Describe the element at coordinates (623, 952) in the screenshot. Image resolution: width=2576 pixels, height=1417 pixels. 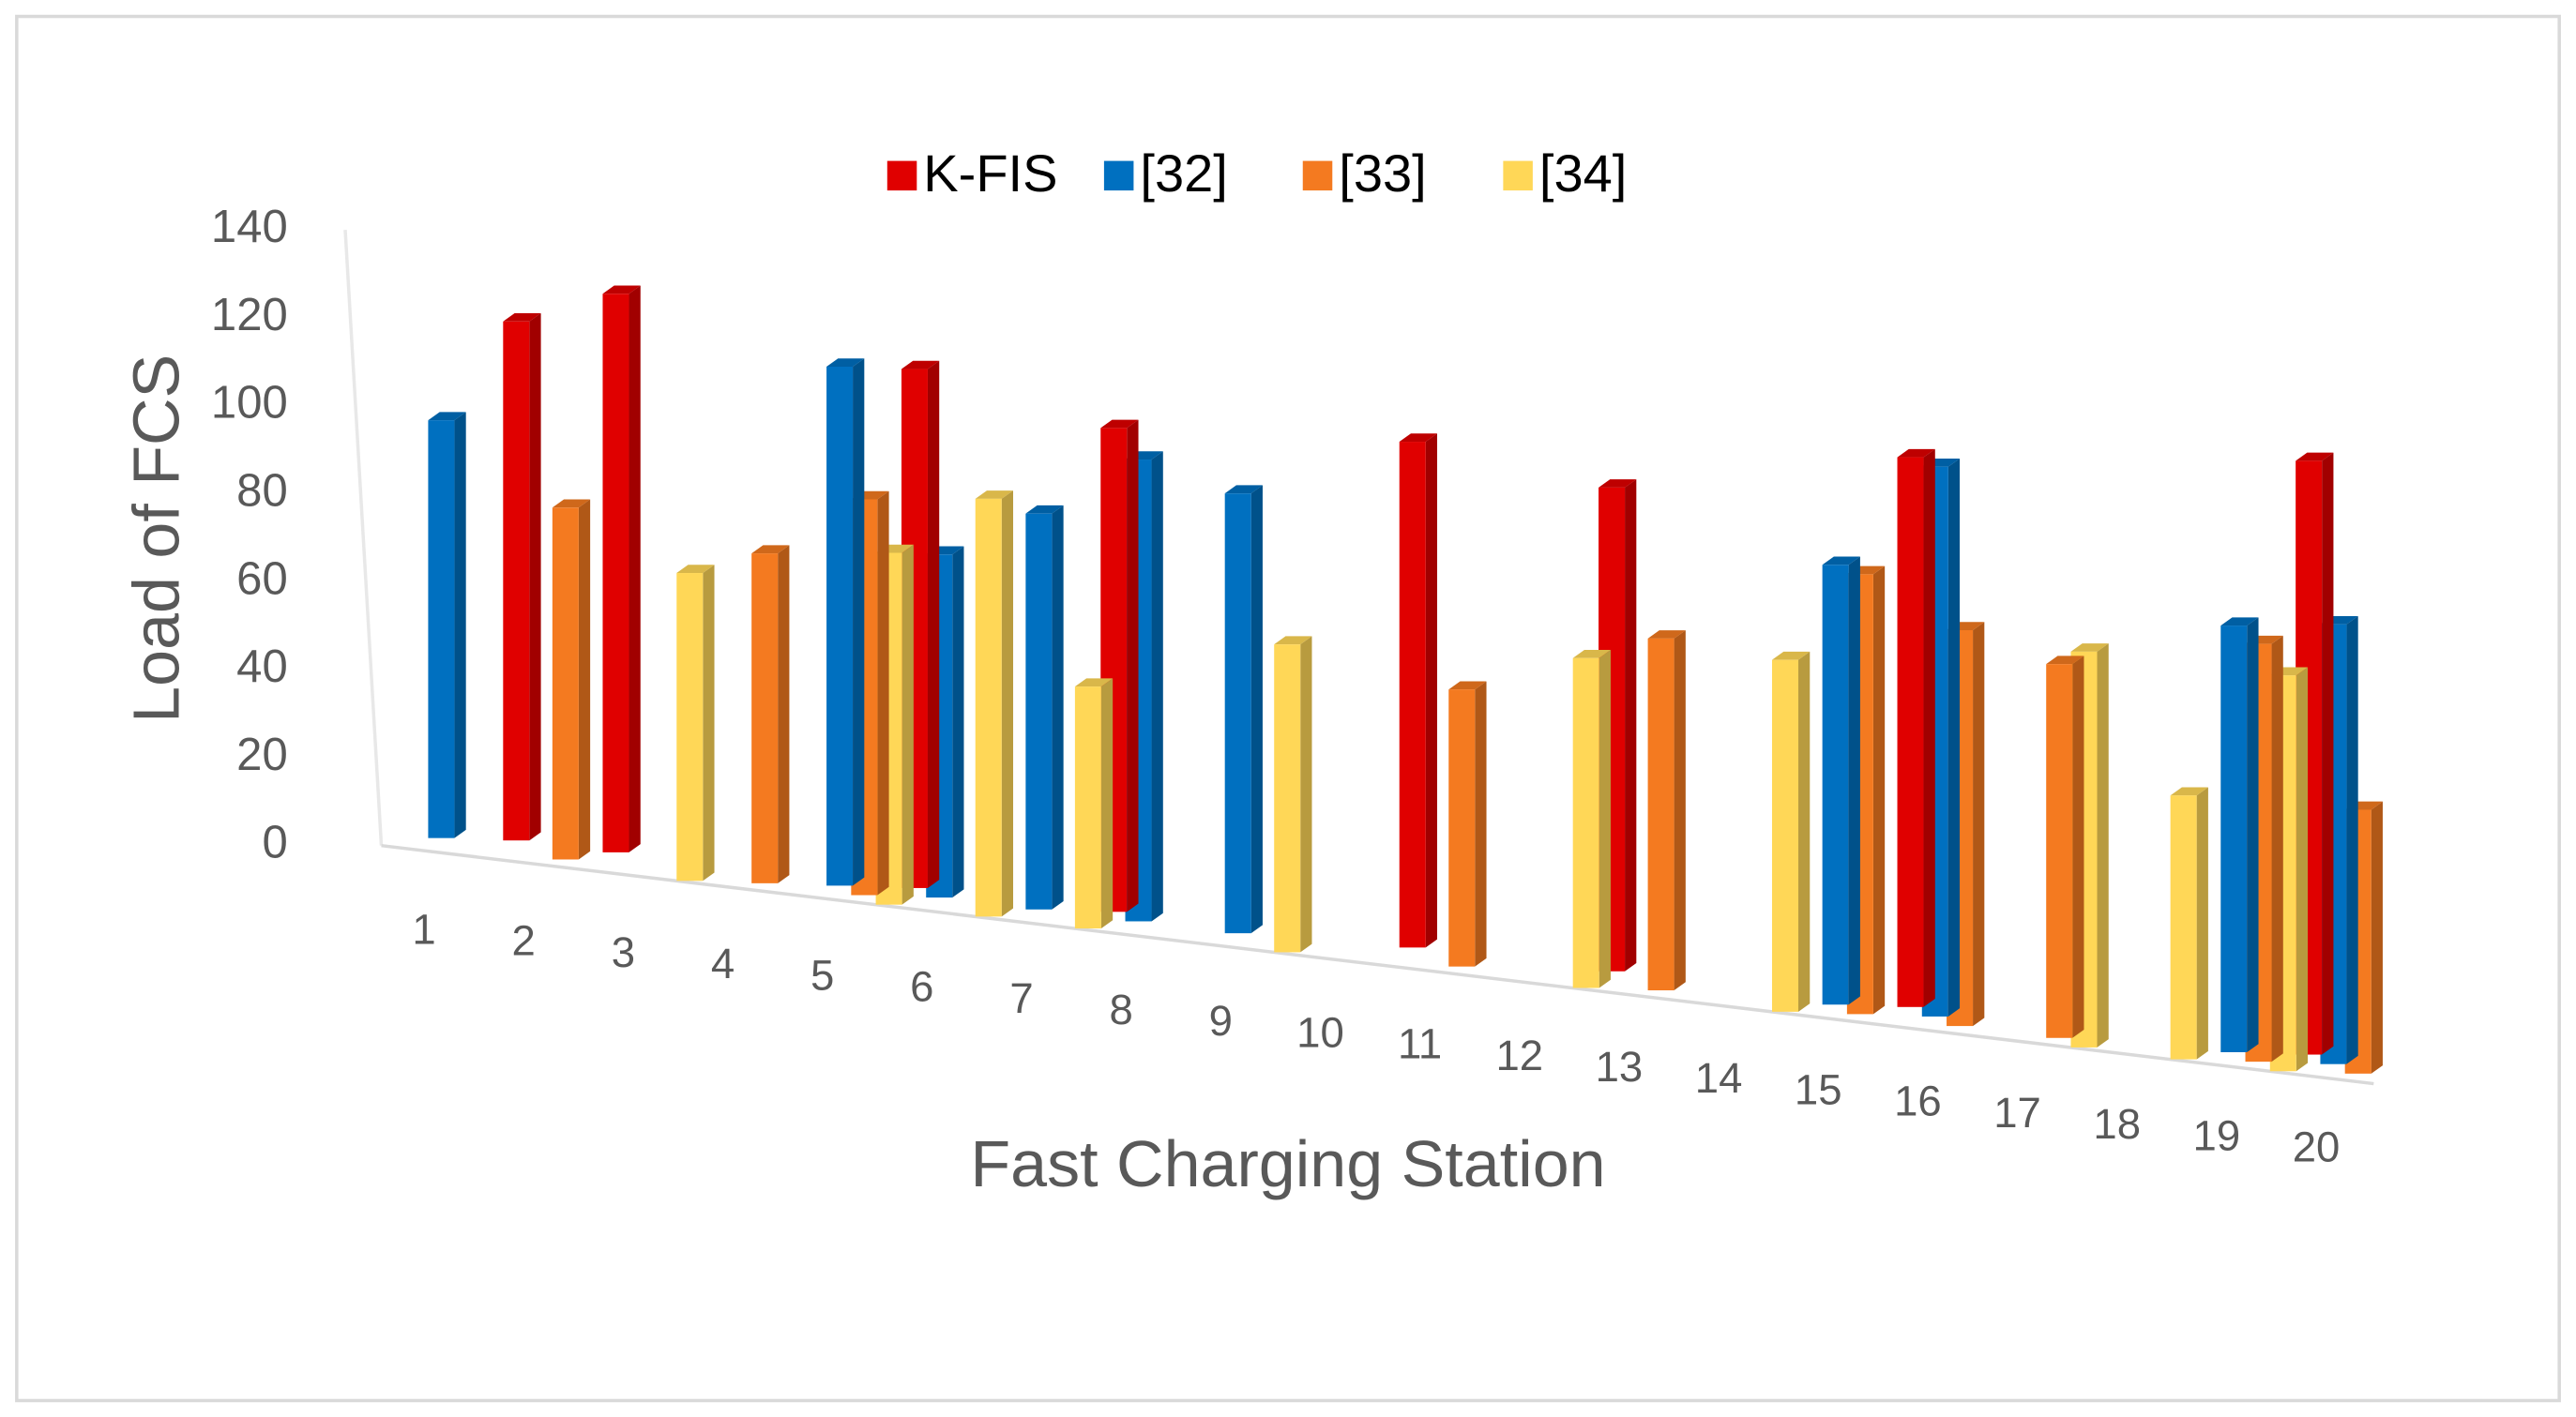
I see `x-tick-label: 3` at that location.